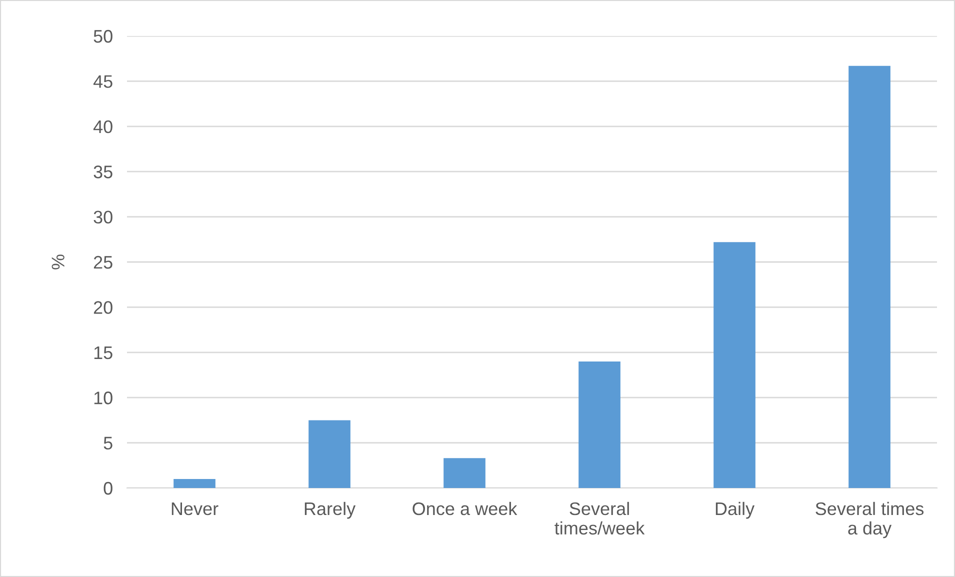 Image resolution: width=955 pixels, height=577 pixels. What do you see at coordinates (195, 509) in the screenshot?
I see `x-tick-label: Never` at bounding box center [195, 509].